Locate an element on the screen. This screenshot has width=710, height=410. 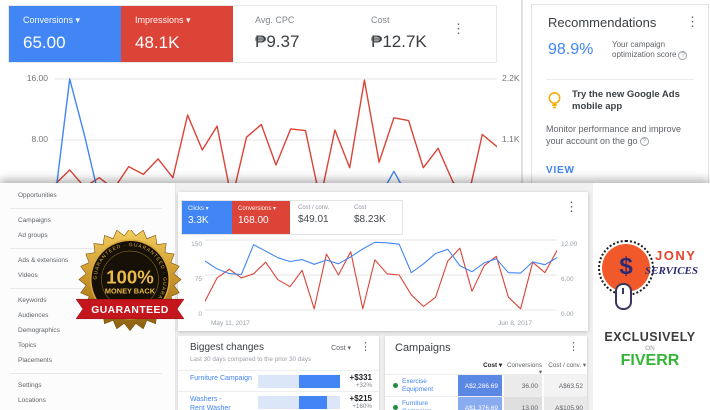
status-enabled-icon is located at coordinates (395, 385).